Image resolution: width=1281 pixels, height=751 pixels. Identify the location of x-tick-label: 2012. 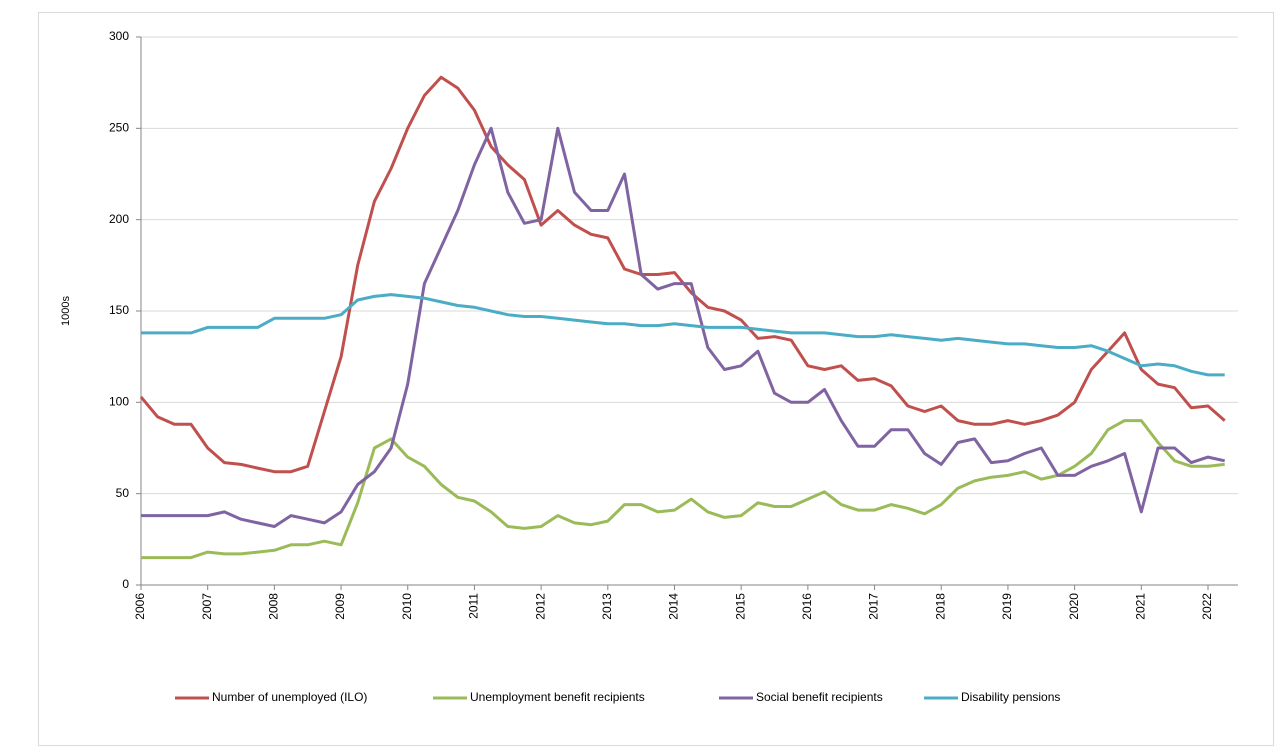
(540, 606).